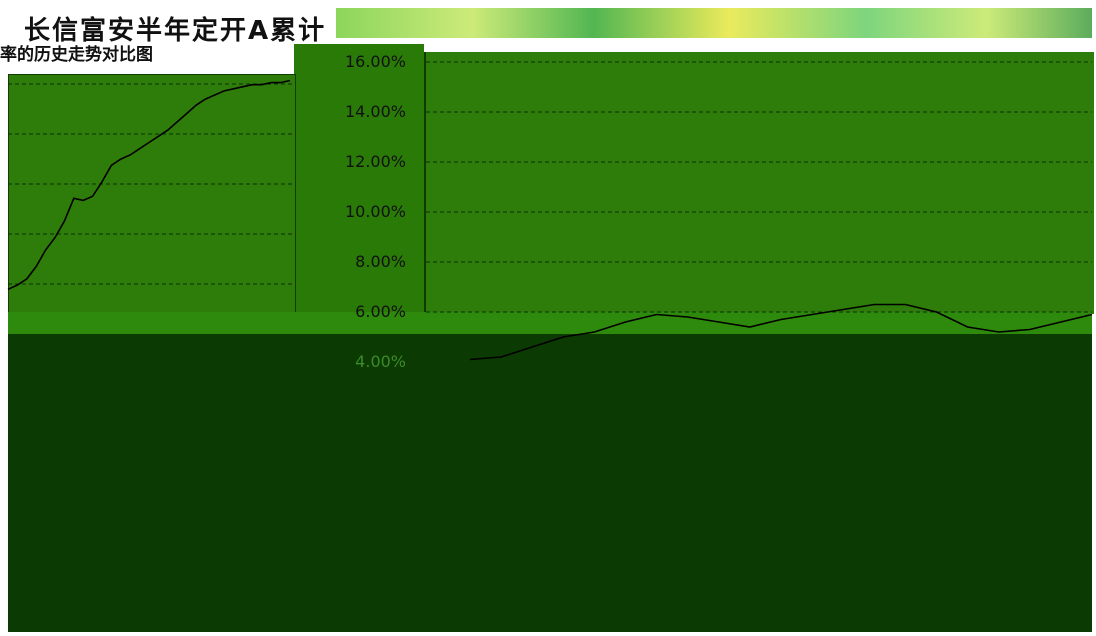  Describe the element at coordinates (175, 31) in the screenshot. I see `page-title: 长信富安半年定开A累计` at that location.